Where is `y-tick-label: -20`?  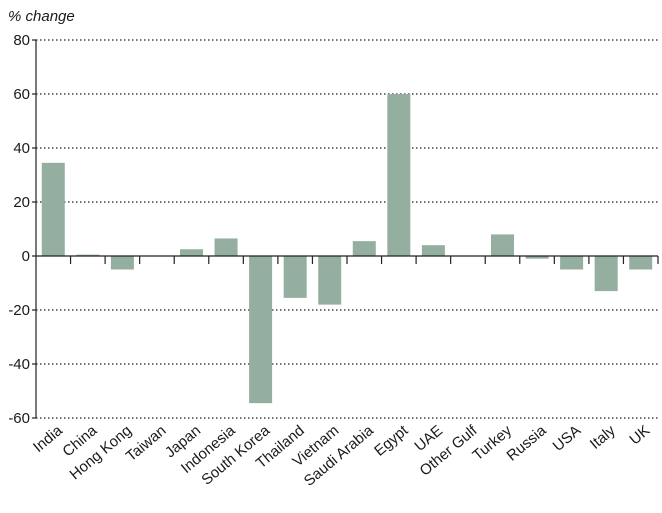 y-tick-label: -20 is located at coordinates (19, 310).